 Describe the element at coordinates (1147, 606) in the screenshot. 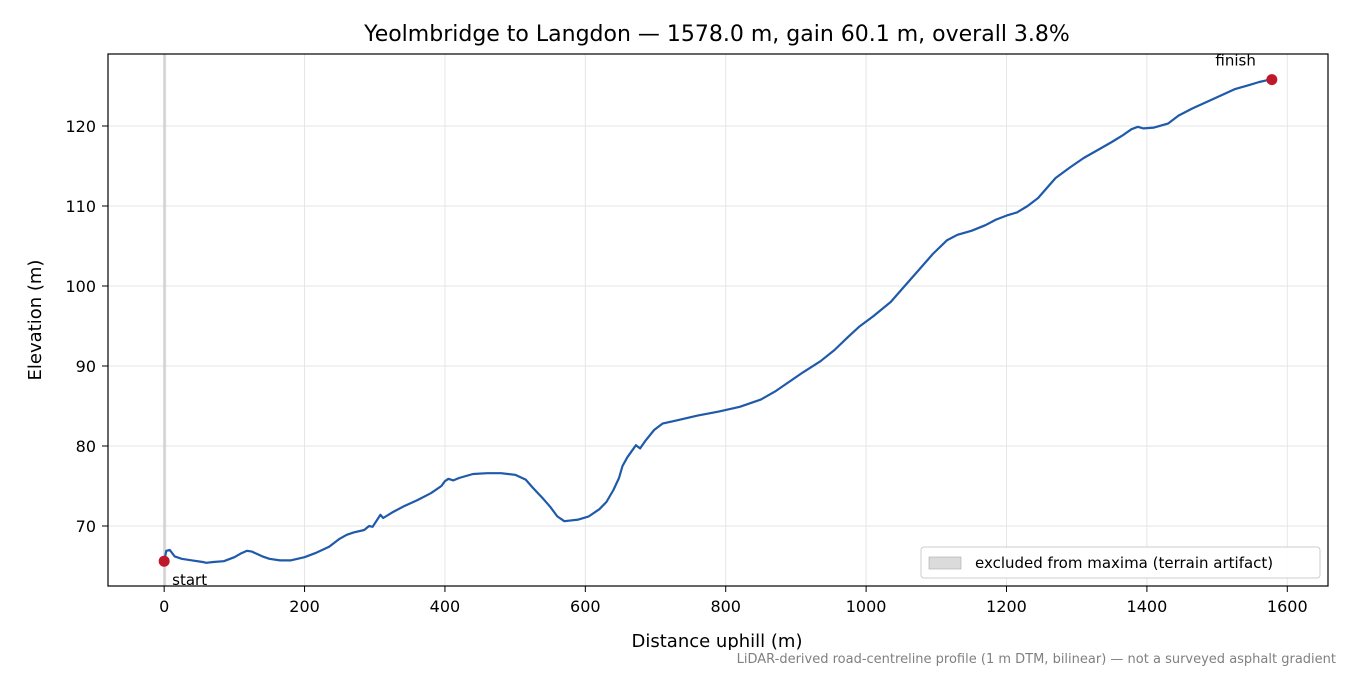

I see `x-tick-label: 1400` at that location.